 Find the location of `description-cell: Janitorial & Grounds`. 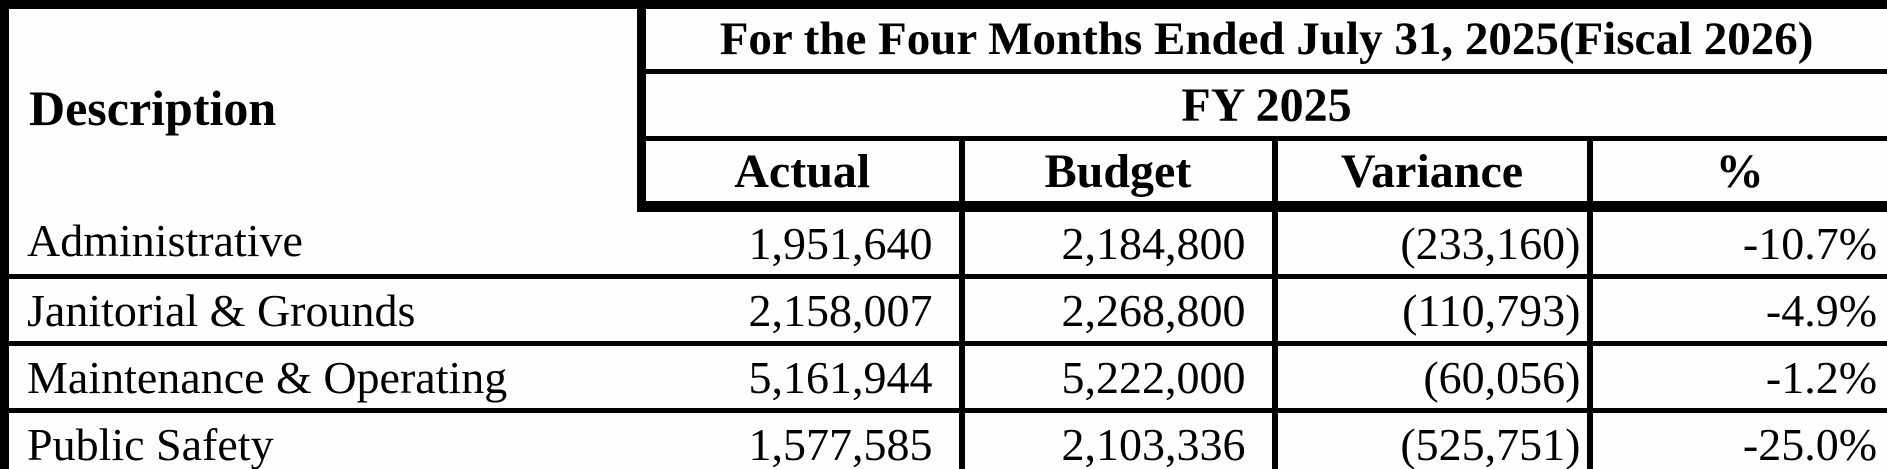

description-cell: Janitorial & Grounds is located at coordinates (323, 311).